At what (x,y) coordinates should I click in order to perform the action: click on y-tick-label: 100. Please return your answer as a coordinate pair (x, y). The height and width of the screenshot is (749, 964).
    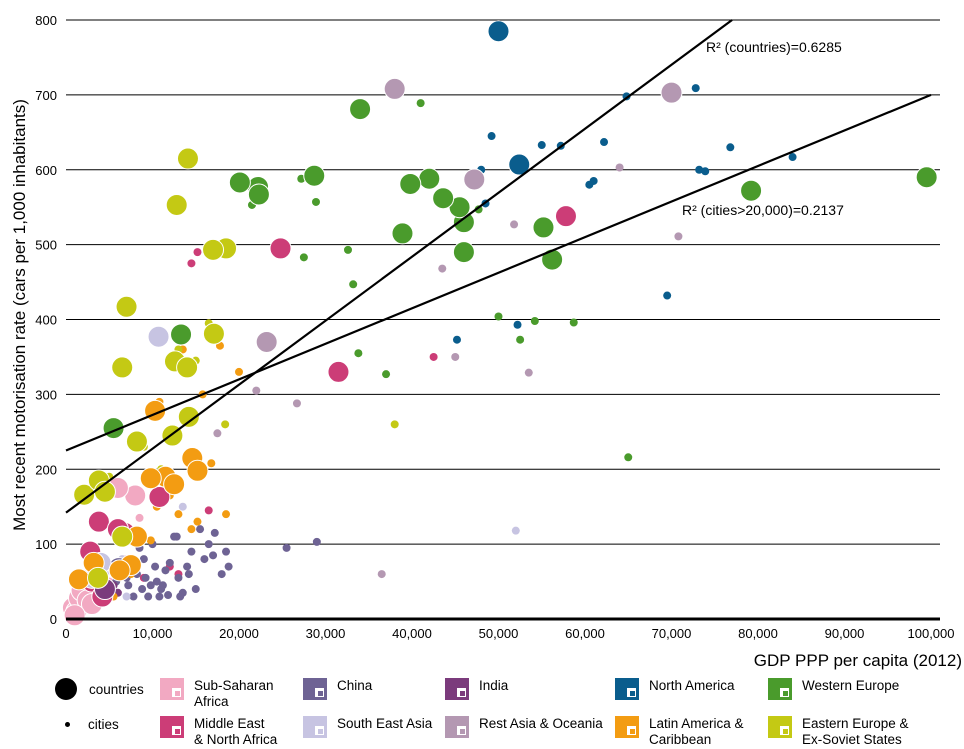
    Looking at the image, I should click on (46, 544).